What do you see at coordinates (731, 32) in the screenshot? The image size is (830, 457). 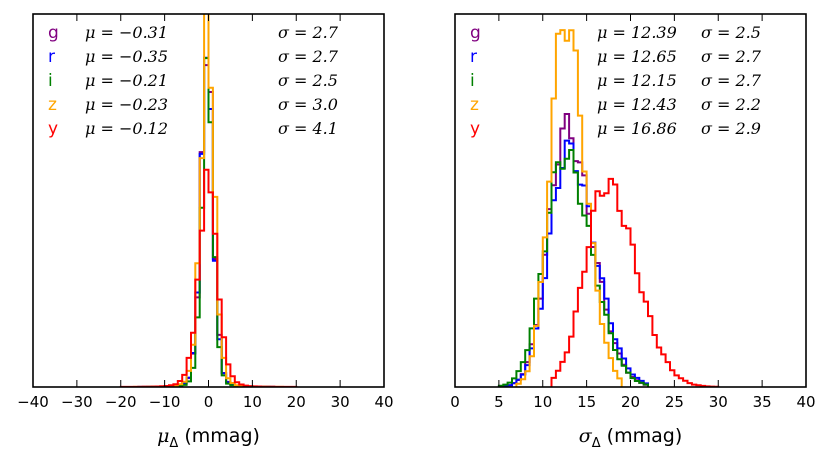 I see `sigma-legend-sigma-g: σ = 2.5` at bounding box center [731, 32].